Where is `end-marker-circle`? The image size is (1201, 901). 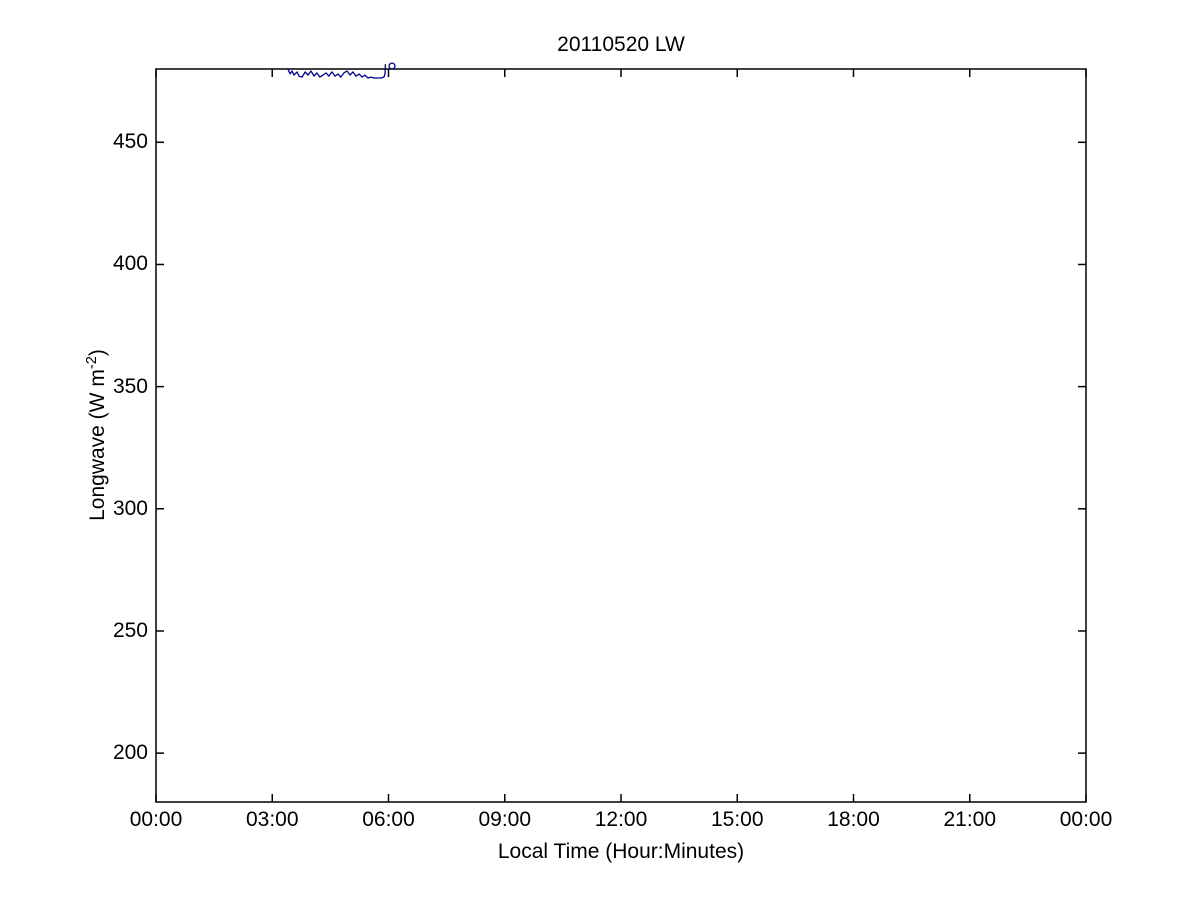 end-marker-circle is located at coordinates (392, 66).